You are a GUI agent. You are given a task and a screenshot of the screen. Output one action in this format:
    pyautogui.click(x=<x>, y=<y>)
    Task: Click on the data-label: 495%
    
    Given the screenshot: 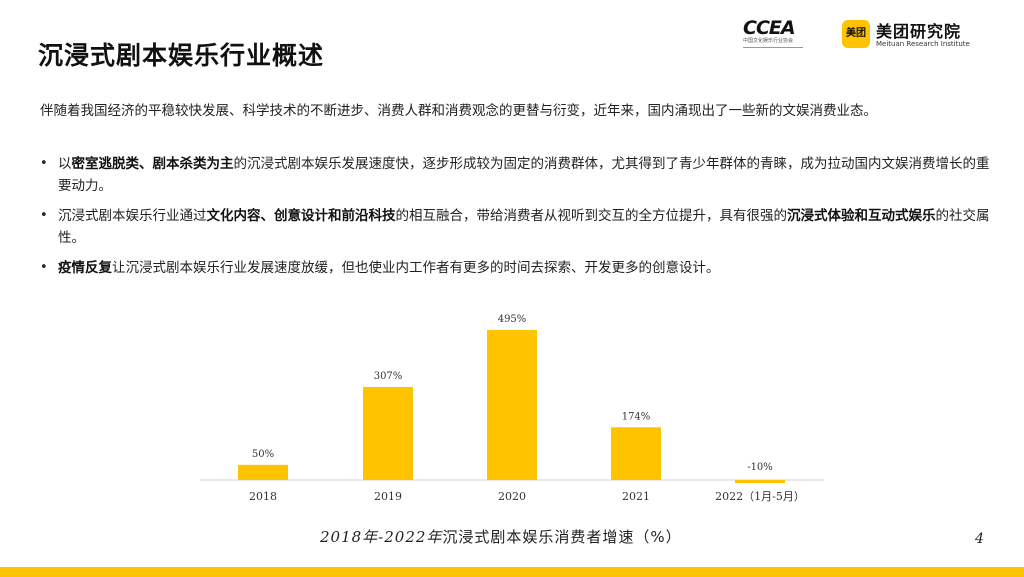 What is the action you would take?
    pyautogui.click(x=512, y=319)
    